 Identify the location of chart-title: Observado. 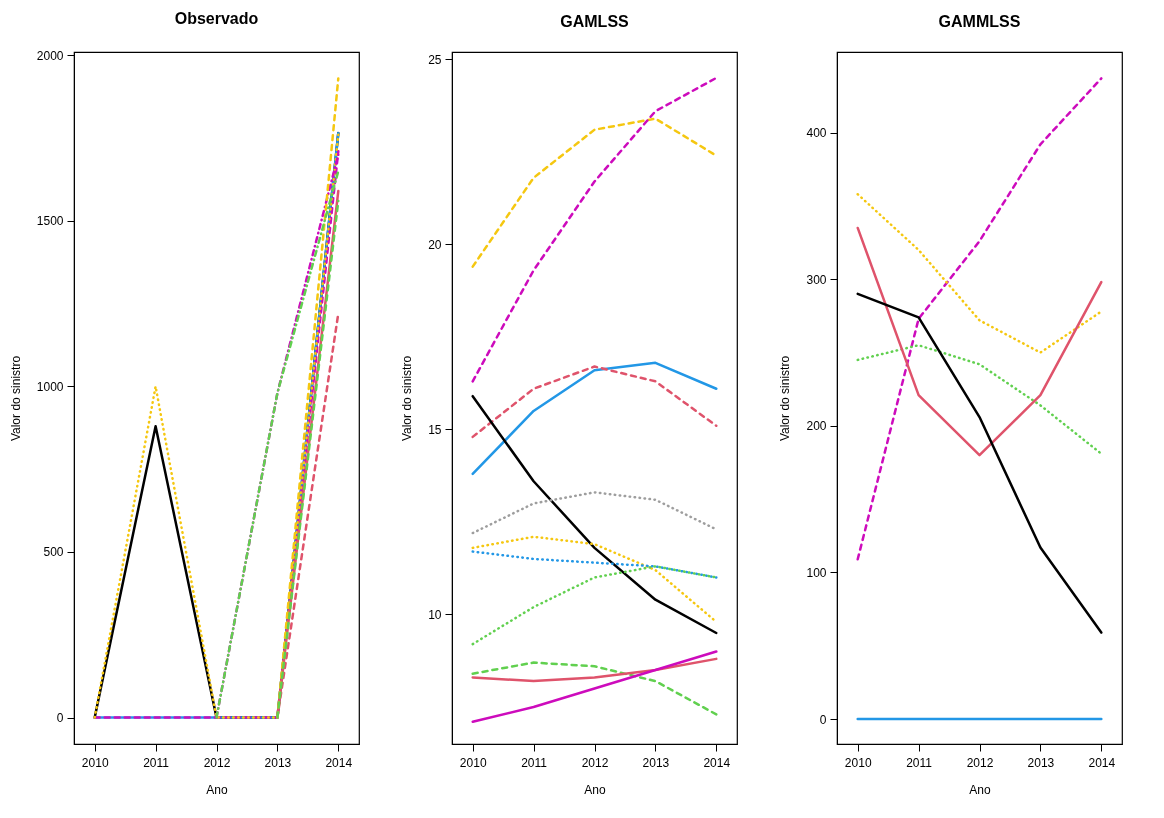
(216, 19).